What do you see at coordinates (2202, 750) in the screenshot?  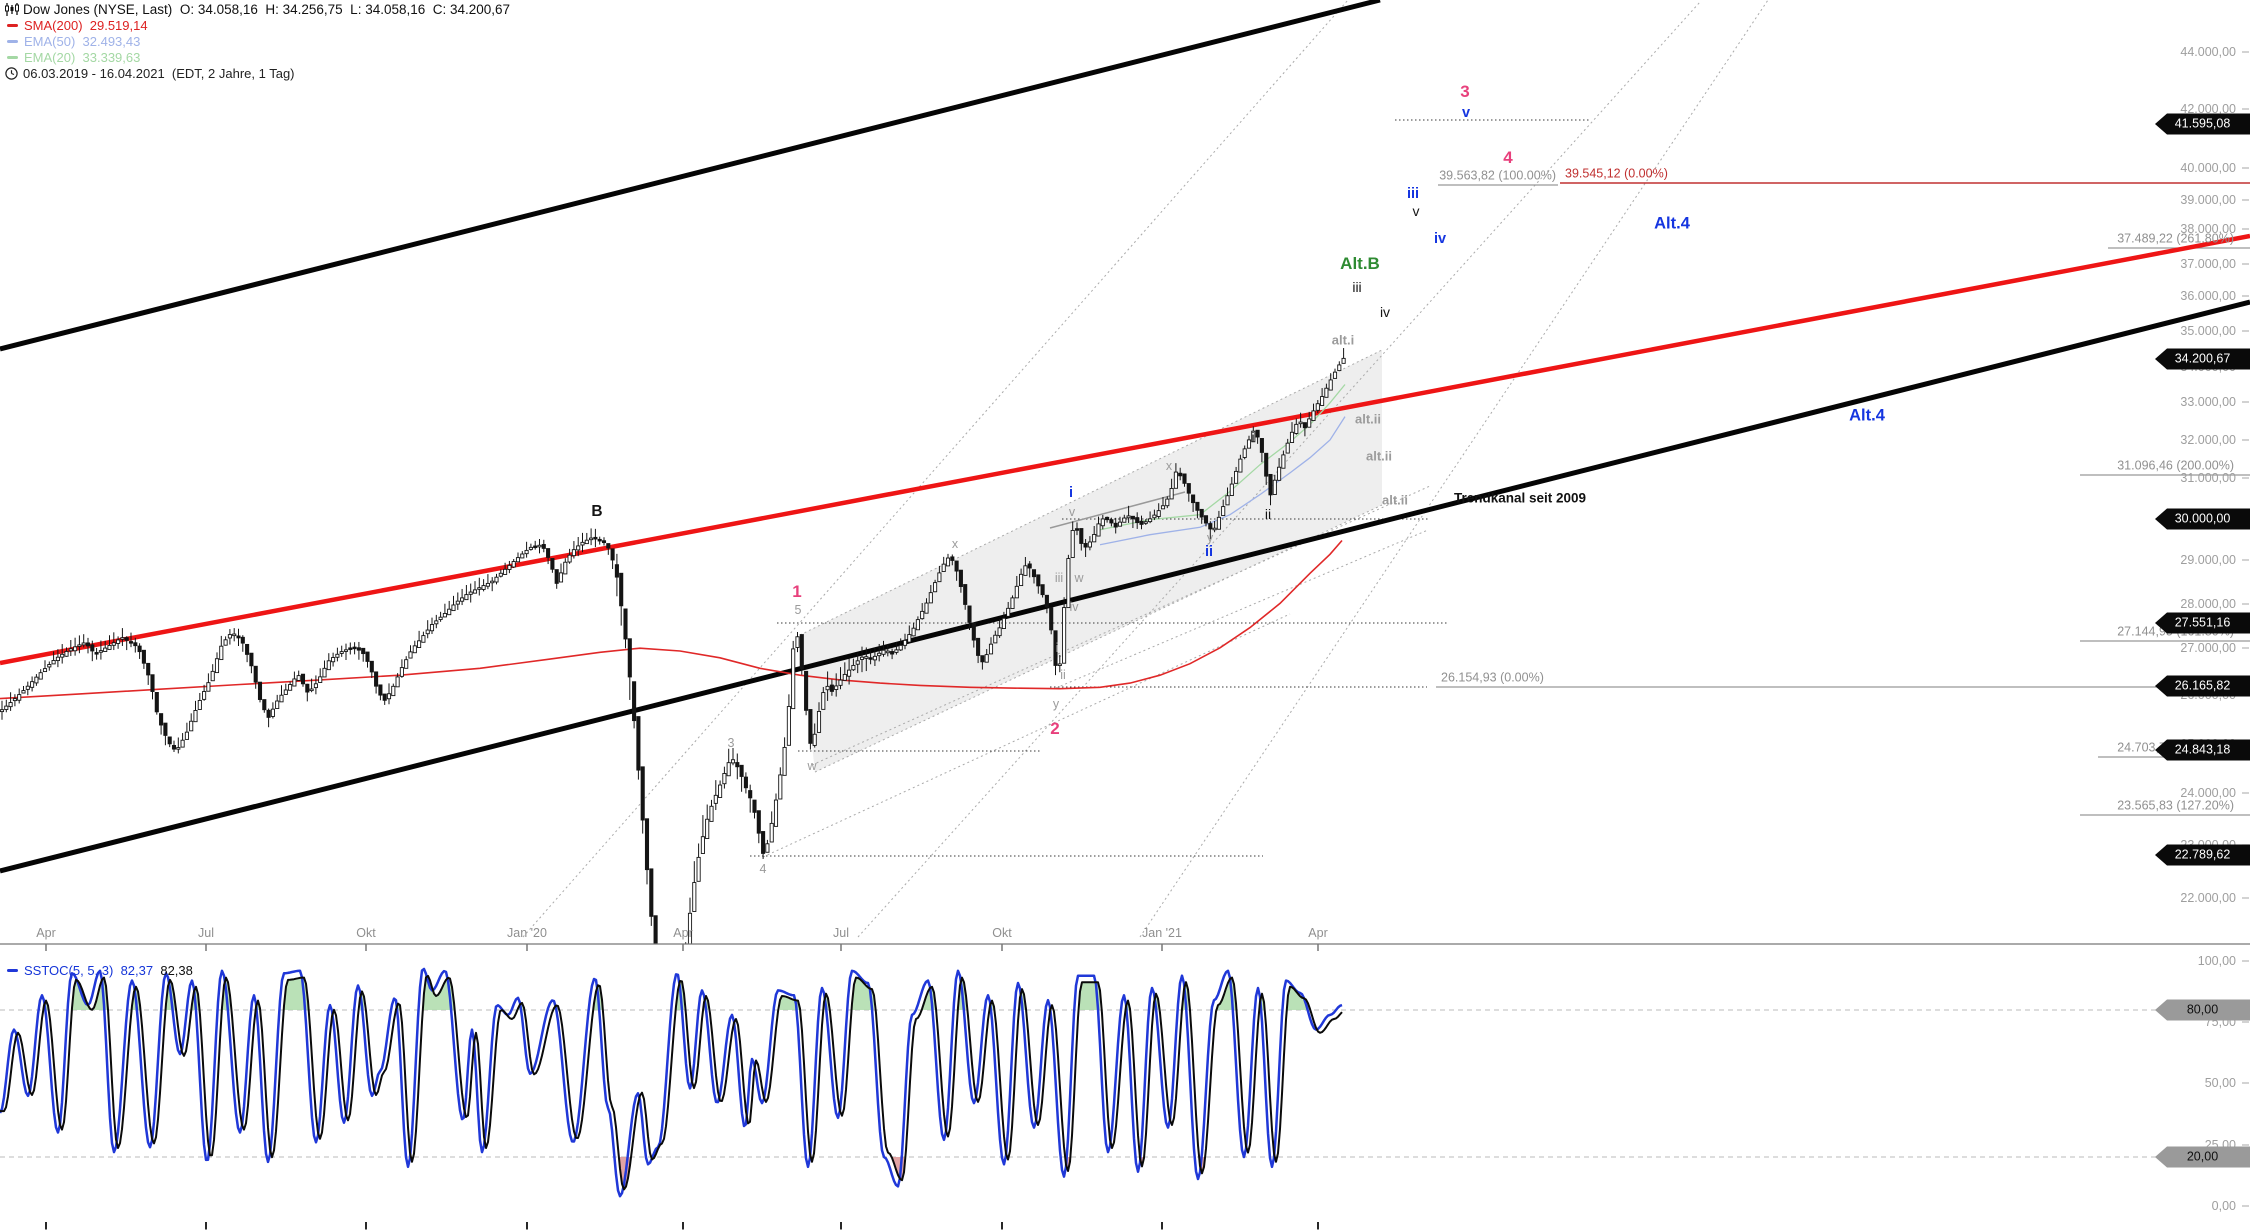 I see `price-tag: 24.843,18` at bounding box center [2202, 750].